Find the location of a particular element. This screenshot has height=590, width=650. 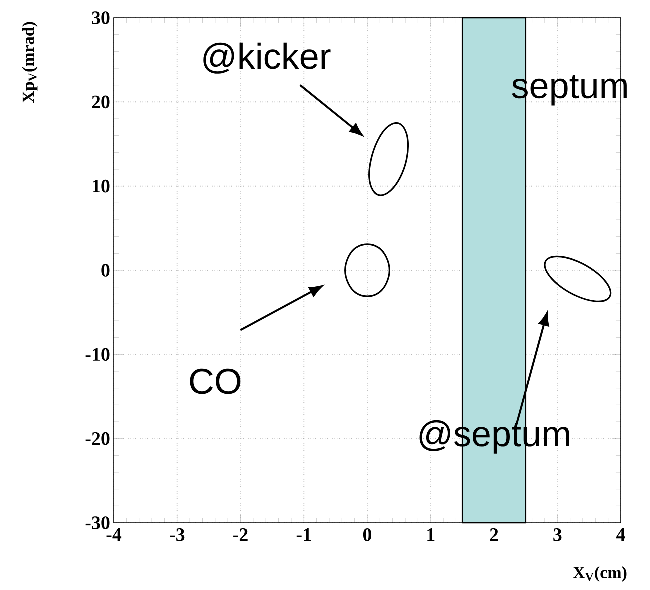

x-tick-label: 2 is located at coordinates (494, 535).